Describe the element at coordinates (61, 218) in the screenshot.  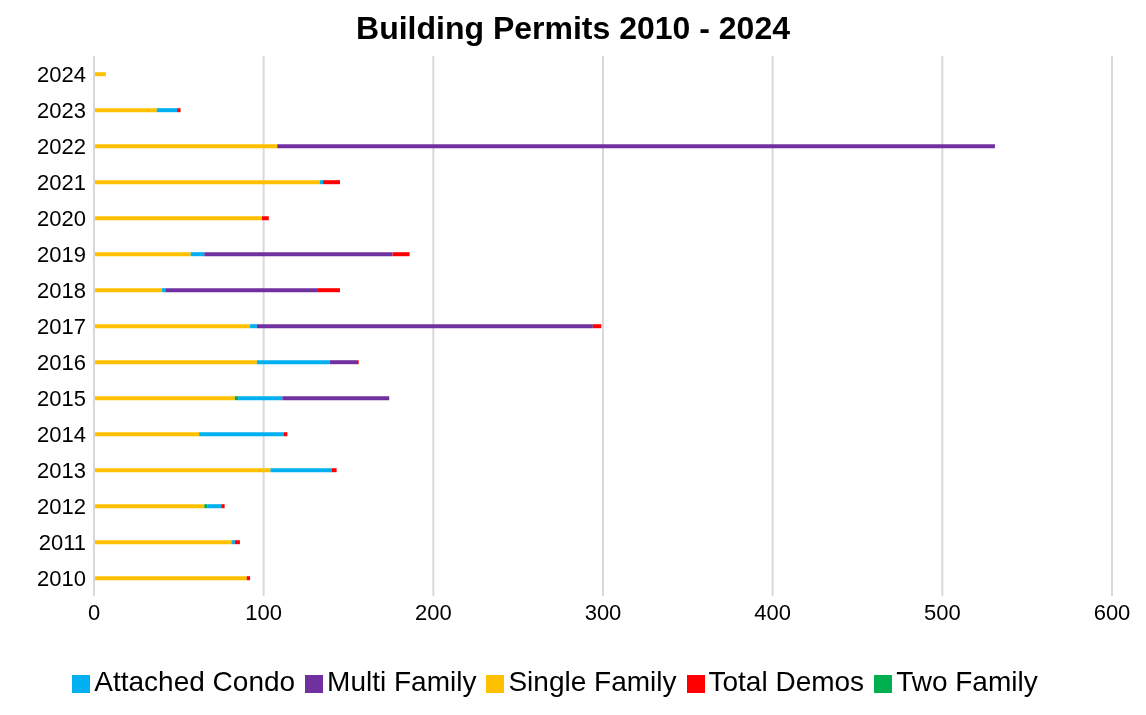
I see `y-tick-label: 2020` at that location.